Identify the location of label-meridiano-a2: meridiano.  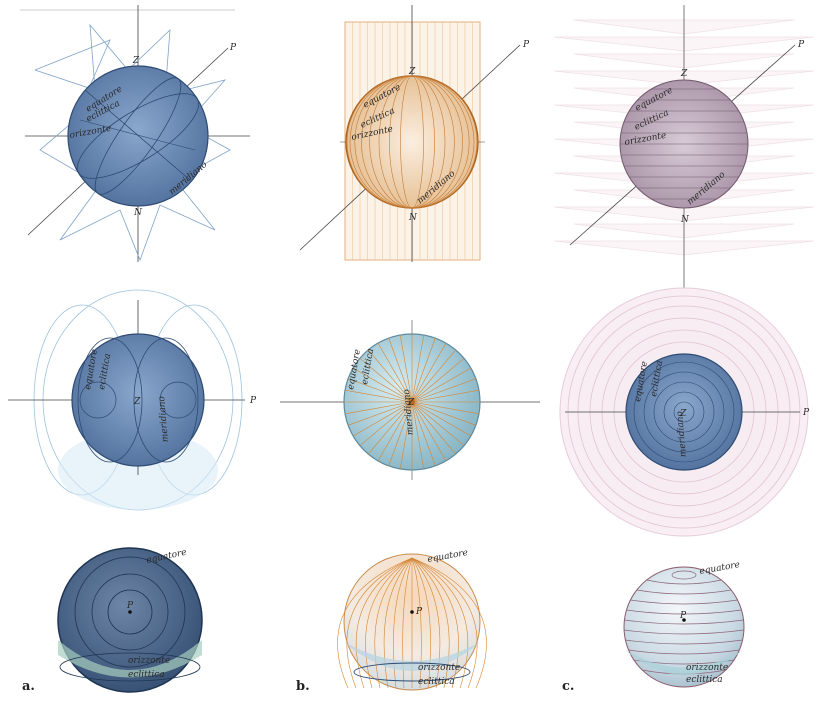
(164, 419).